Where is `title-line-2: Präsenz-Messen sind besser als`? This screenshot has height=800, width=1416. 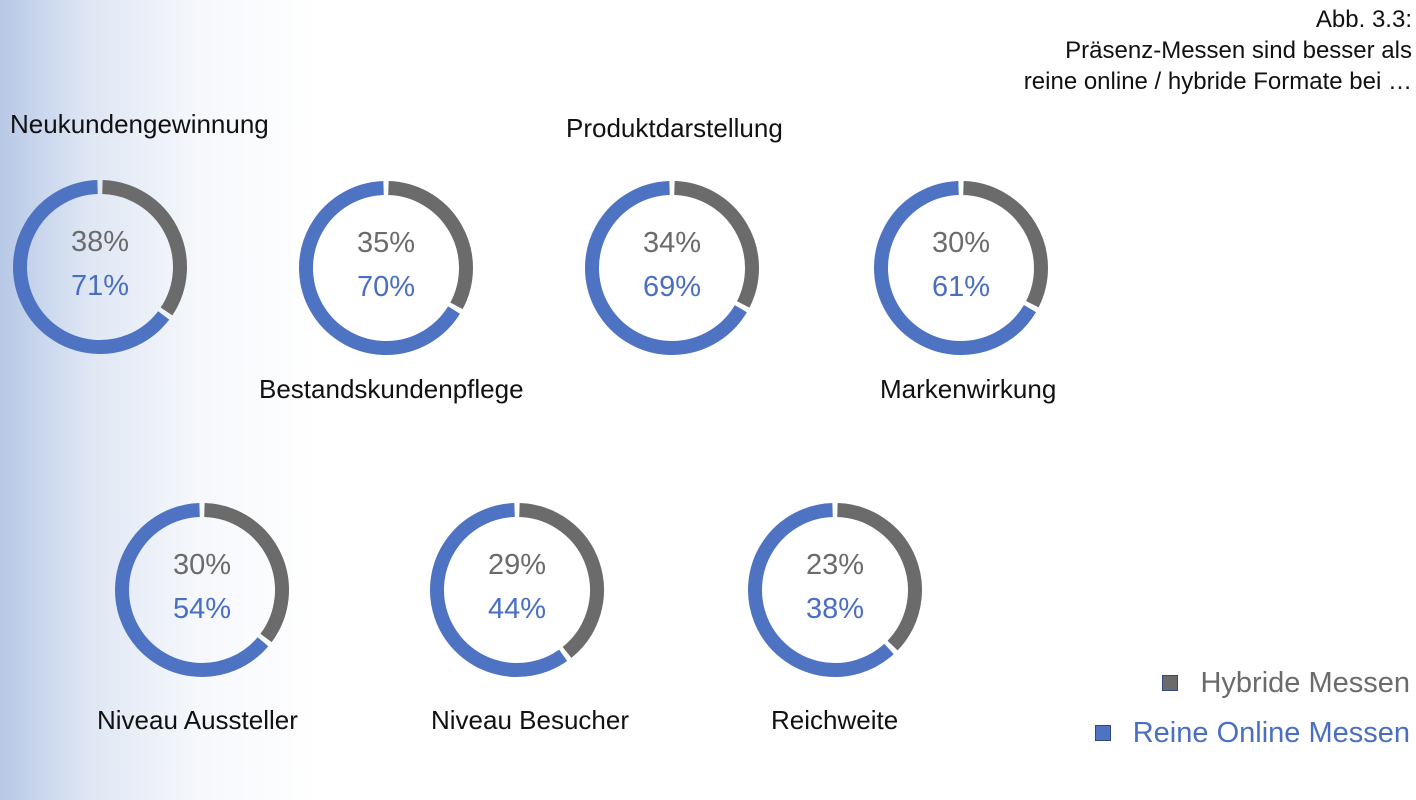 title-line-2: Präsenz-Messen sind besser als is located at coordinates (1238, 50).